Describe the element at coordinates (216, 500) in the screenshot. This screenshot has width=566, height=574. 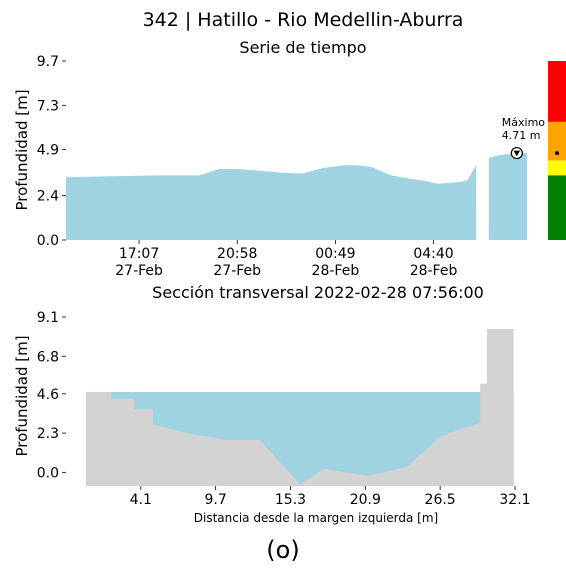
I see `cross-section-xtick-label: 9.7` at that location.